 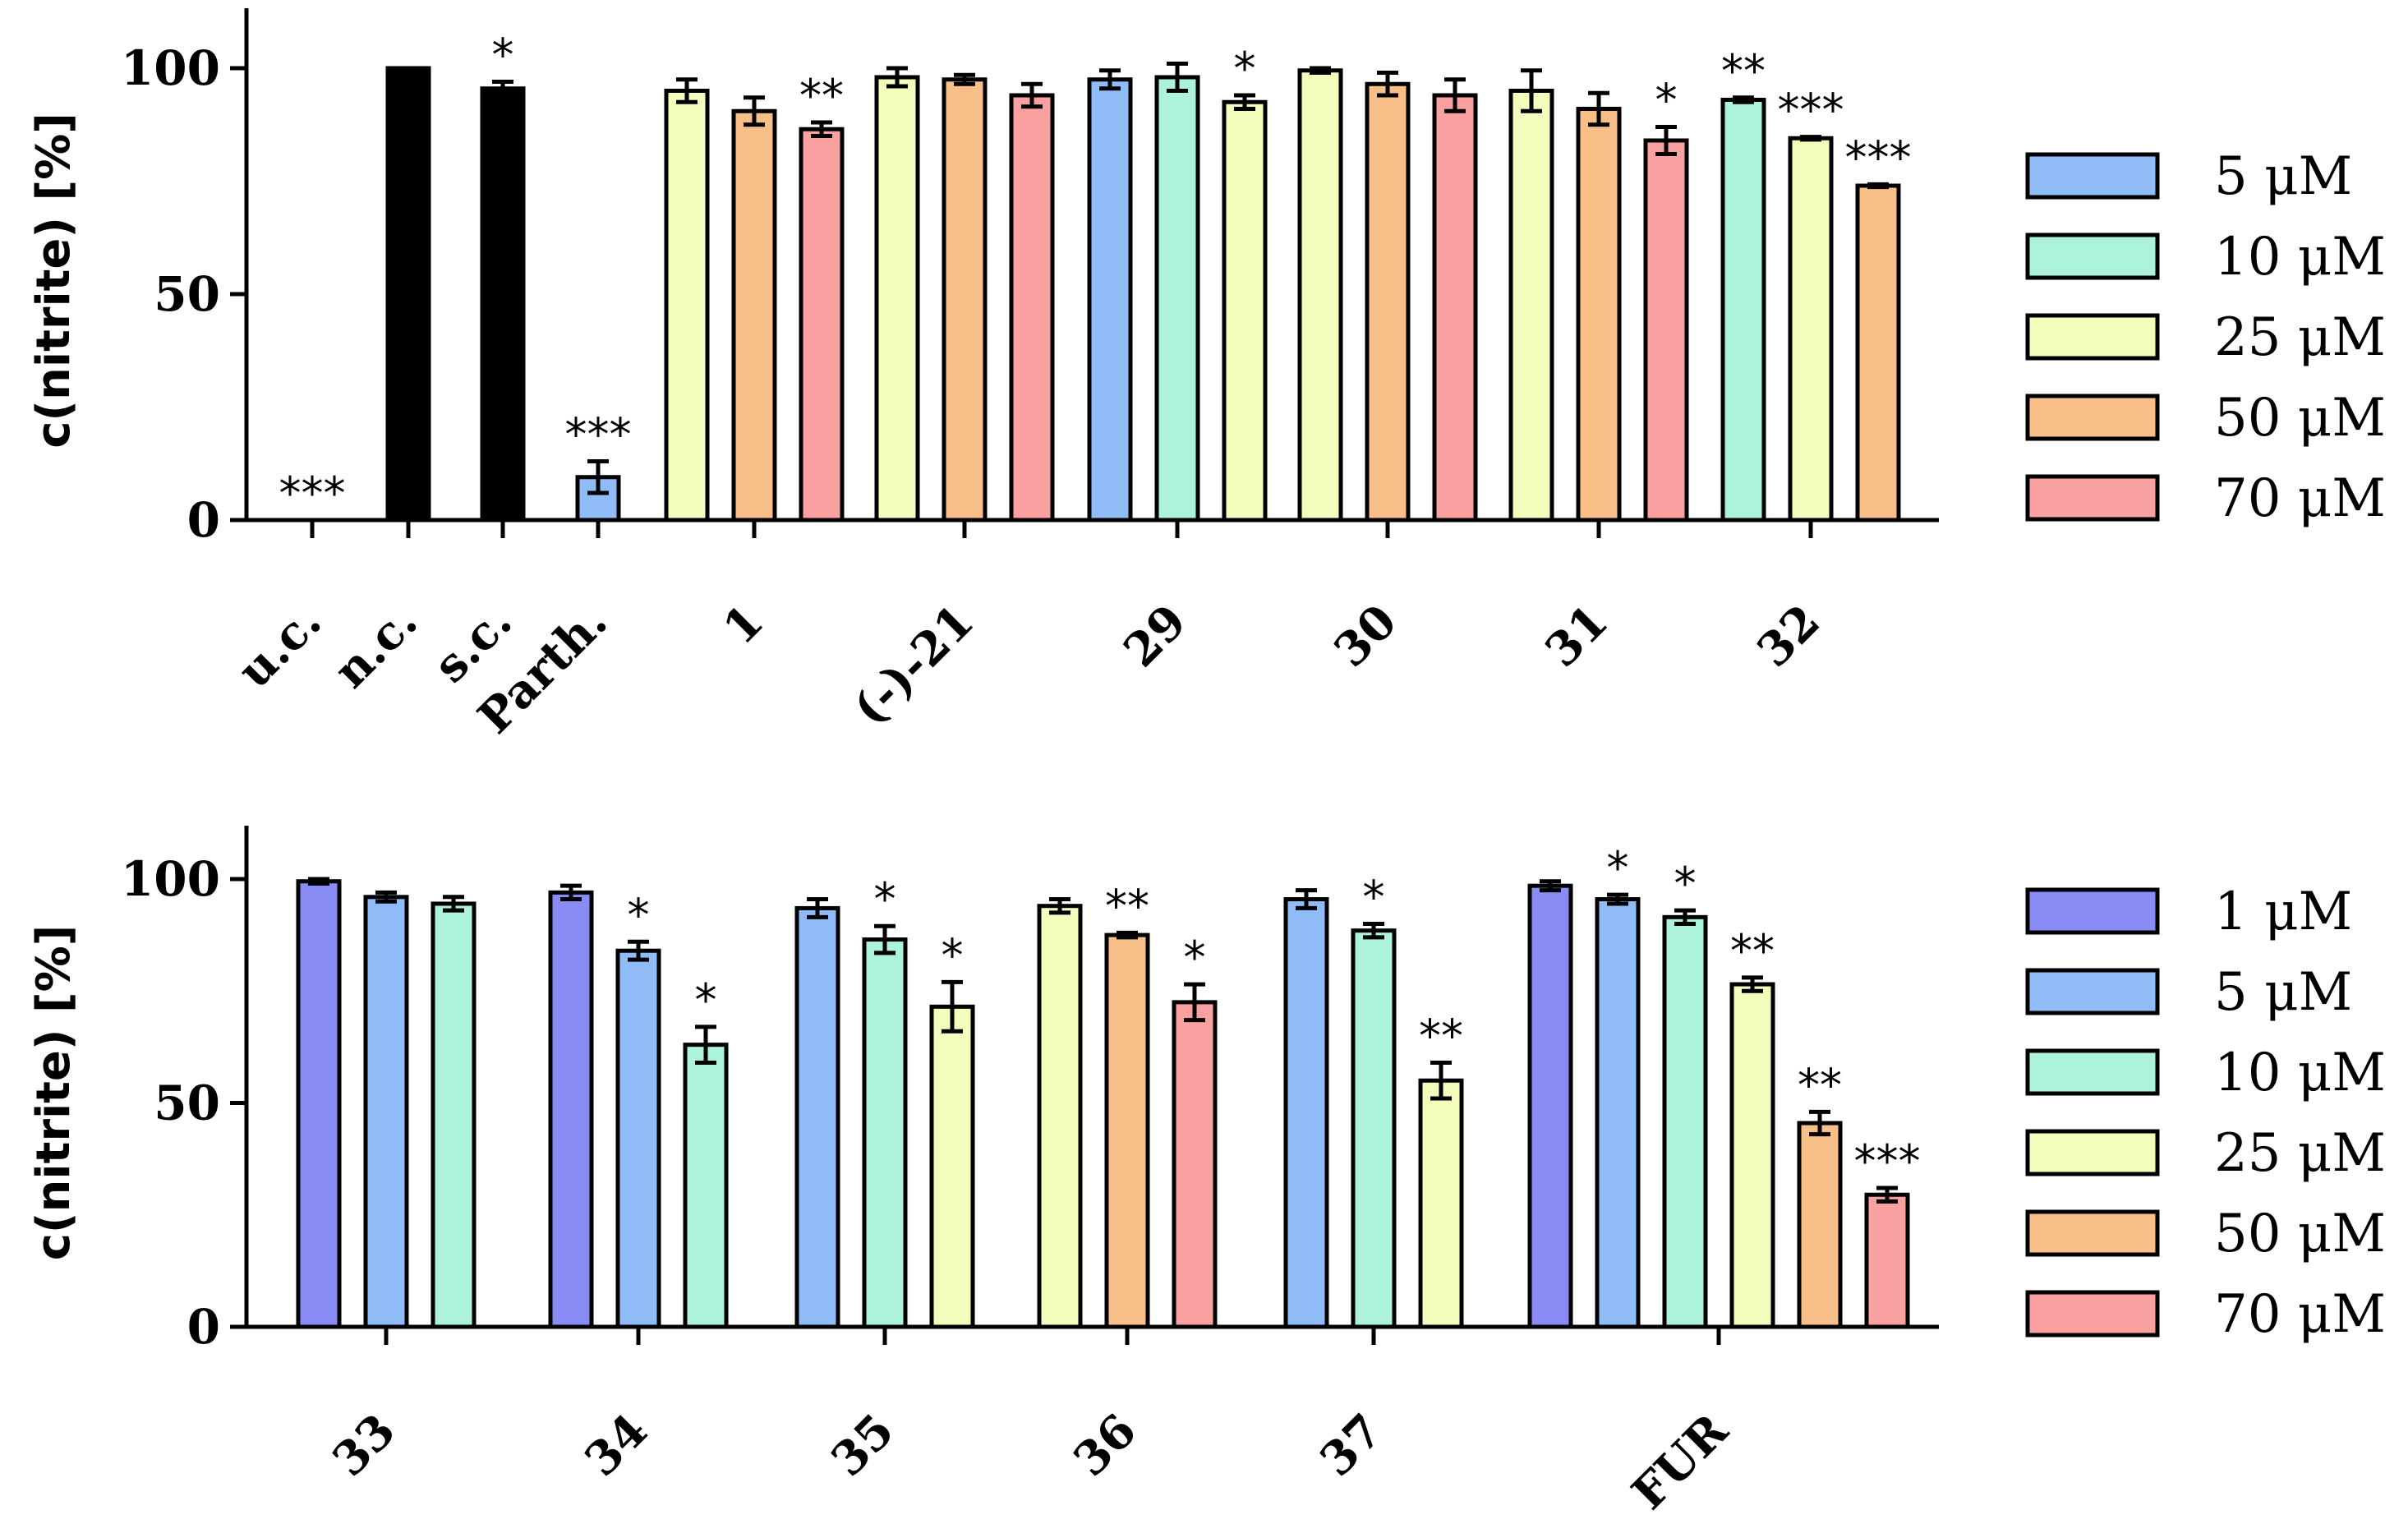 What do you see at coordinates (1576, 636) in the screenshot?
I see `category-label: 31` at bounding box center [1576, 636].